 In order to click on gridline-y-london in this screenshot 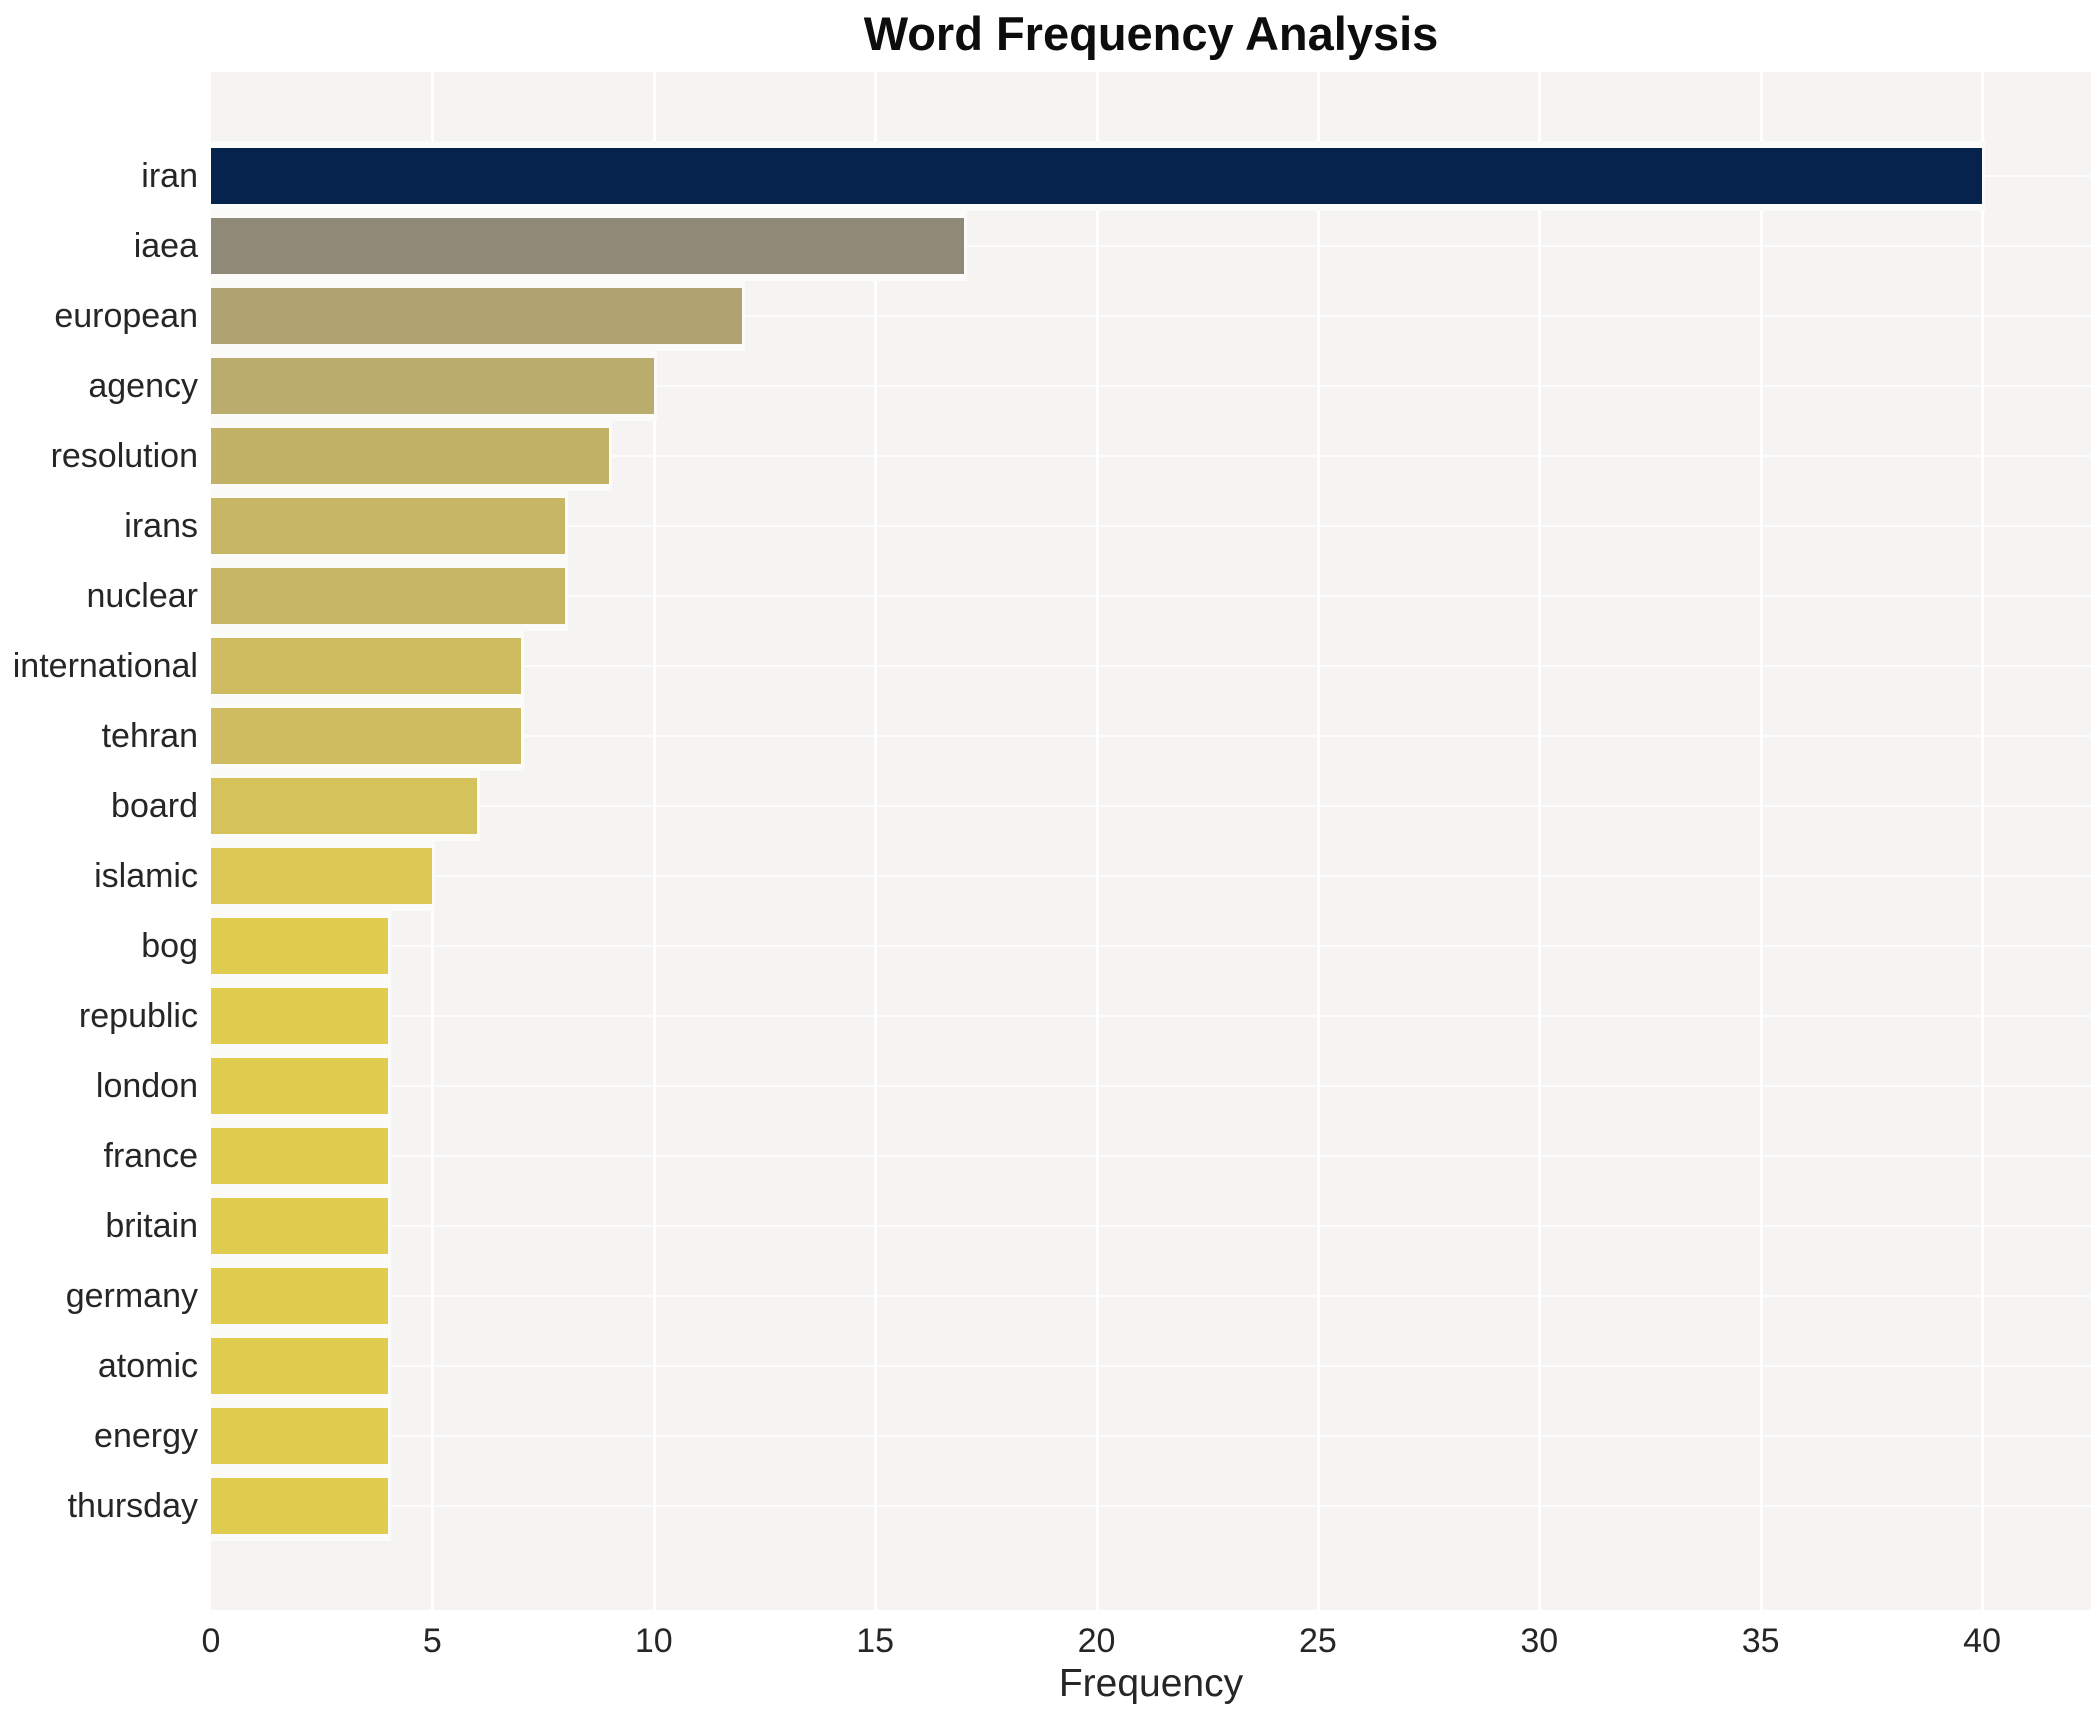, I will do `click(1151, 1086)`.